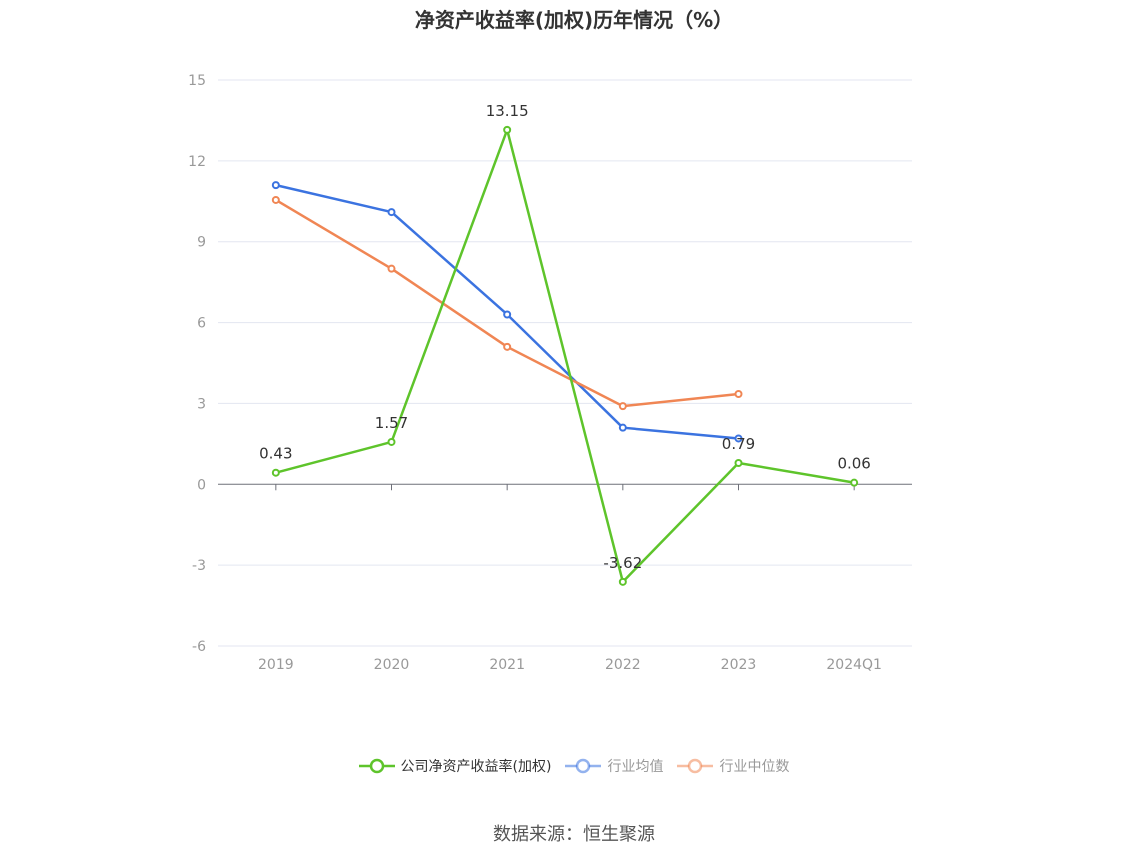 This screenshot has height=859, width=1148. What do you see at coordinates (476, 767) in the screenshot?
I see `legend-label: 公司净资产收益率(加权)` at bounding box center [476, 767].